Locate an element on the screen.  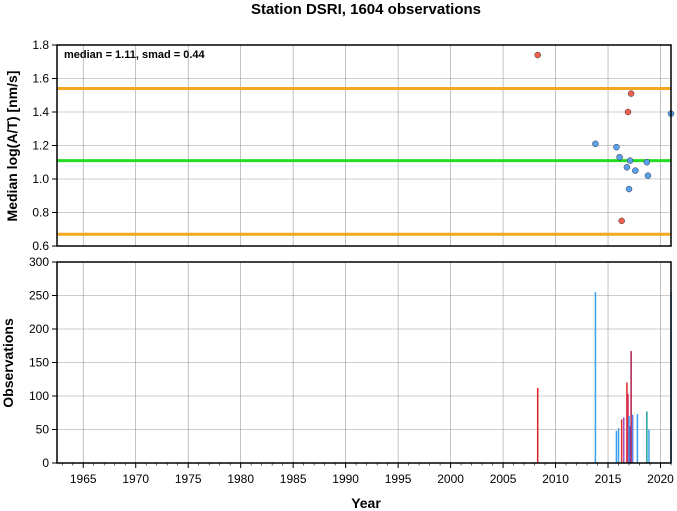
bottom-ytick-label: 100 is located at coordinates (39, 396).